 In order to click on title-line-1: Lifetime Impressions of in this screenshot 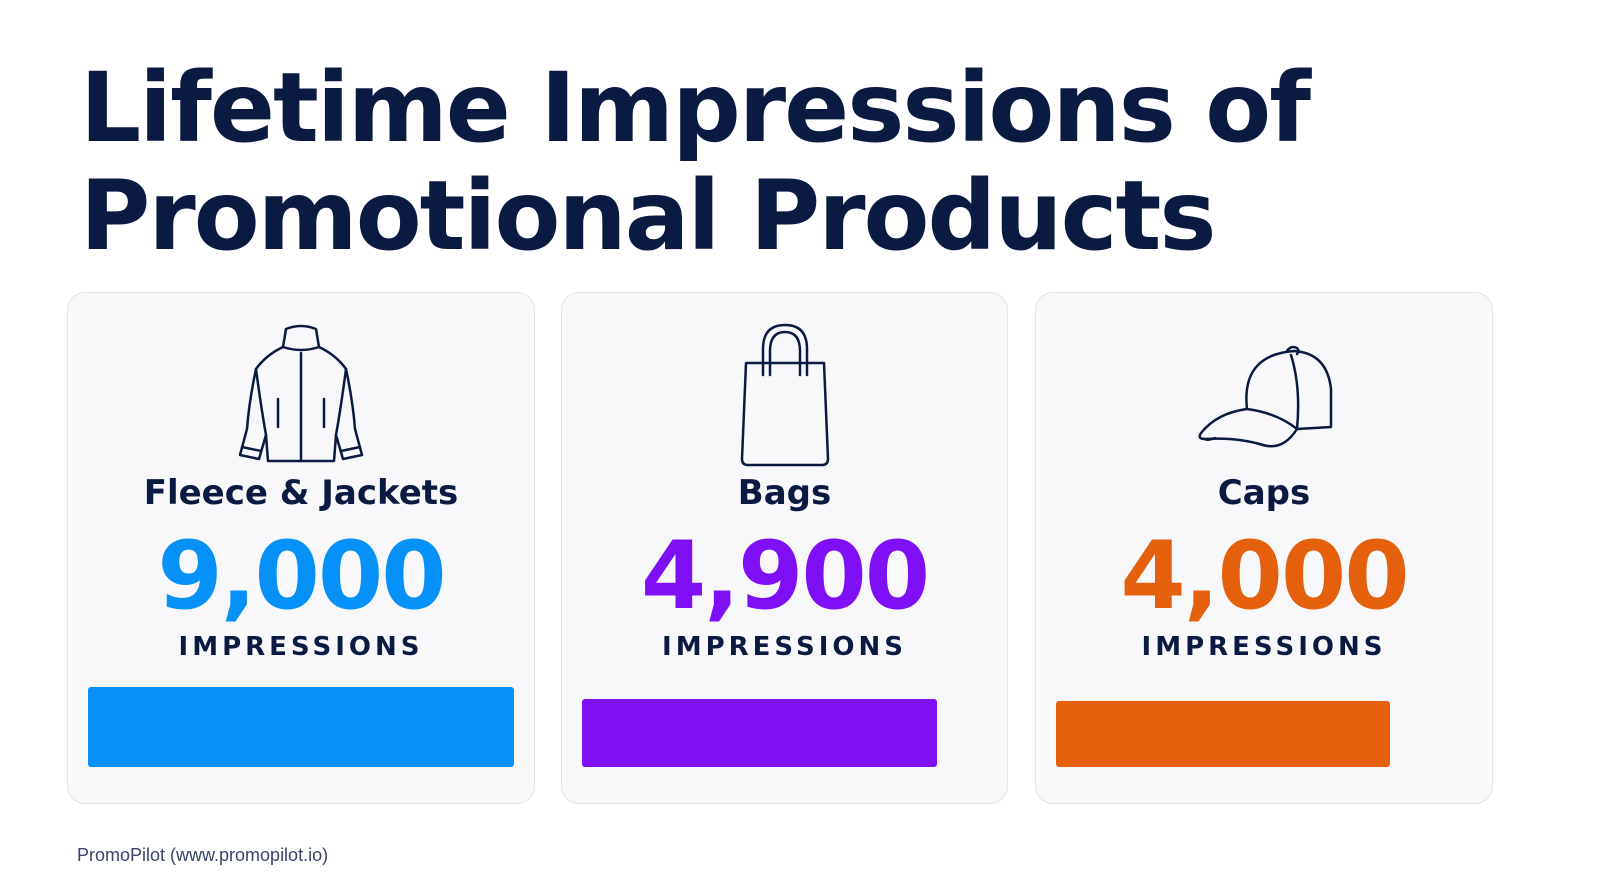, I will do `click(695, 108)`.